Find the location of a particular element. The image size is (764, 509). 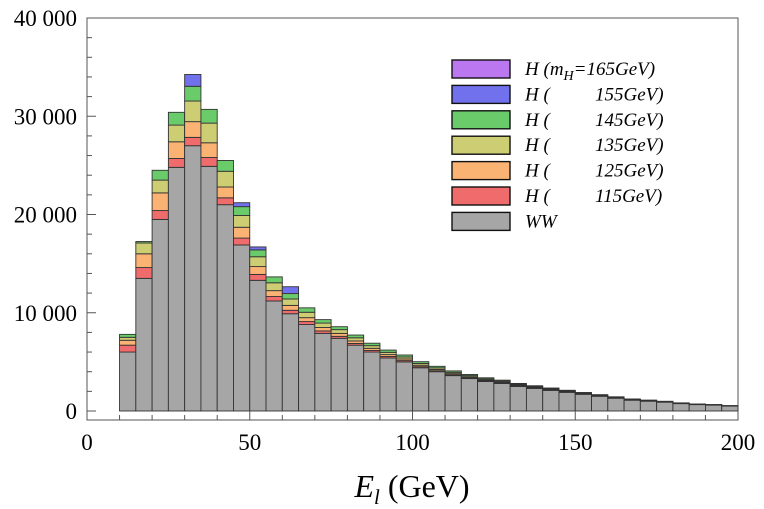

bar-h-145gev--bin-30 is located at coordinates (193, 93).